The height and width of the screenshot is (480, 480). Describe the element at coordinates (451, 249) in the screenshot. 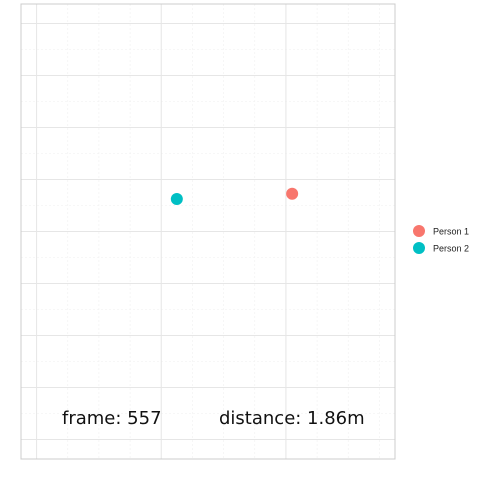

I see `legend-label-2: Person 2` at that location.